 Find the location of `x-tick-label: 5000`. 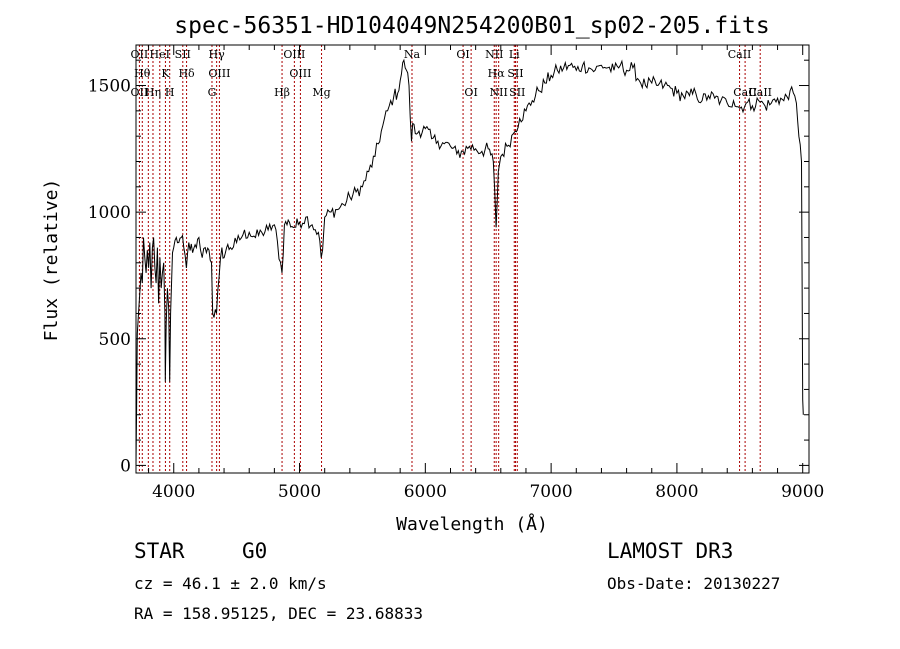

x-tick-label: 5000 is located at coordinates (299, 492).